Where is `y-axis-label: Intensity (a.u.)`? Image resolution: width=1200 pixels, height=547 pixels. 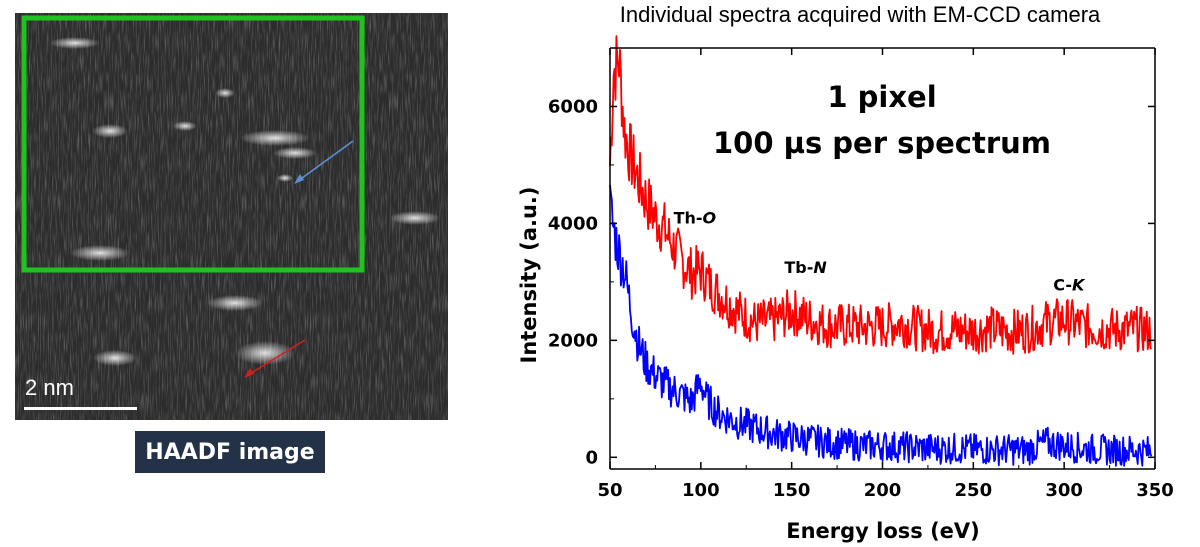
y-axis-label: Intensity (a.u.) is located at coordinates (529, 274).